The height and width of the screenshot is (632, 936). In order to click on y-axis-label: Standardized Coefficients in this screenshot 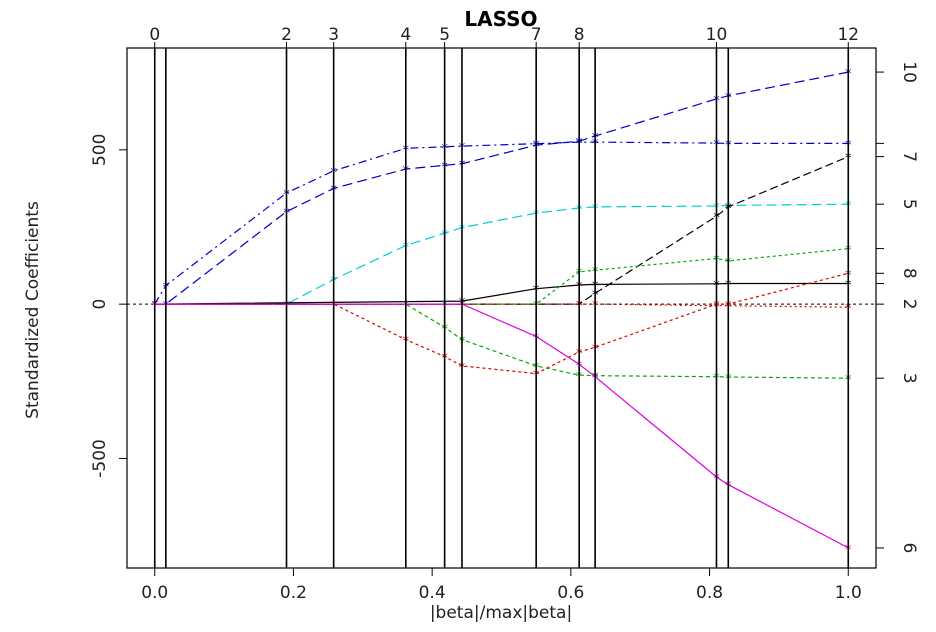, I will do `click(33, 310)`.